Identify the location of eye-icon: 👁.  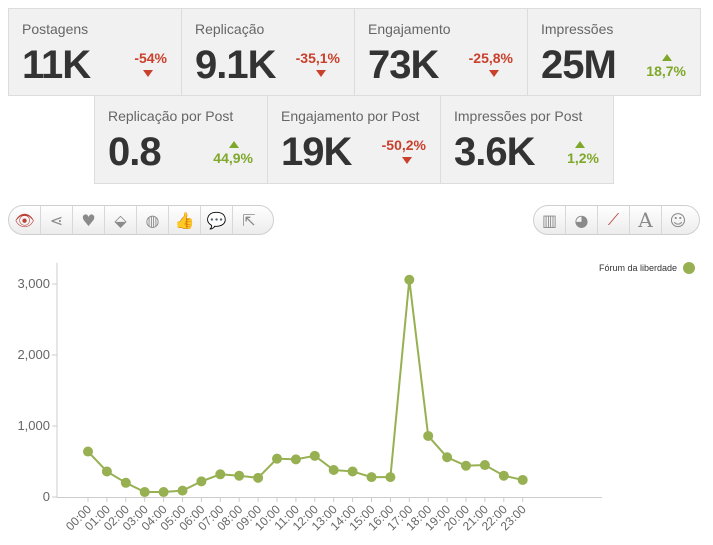
(24, 220).